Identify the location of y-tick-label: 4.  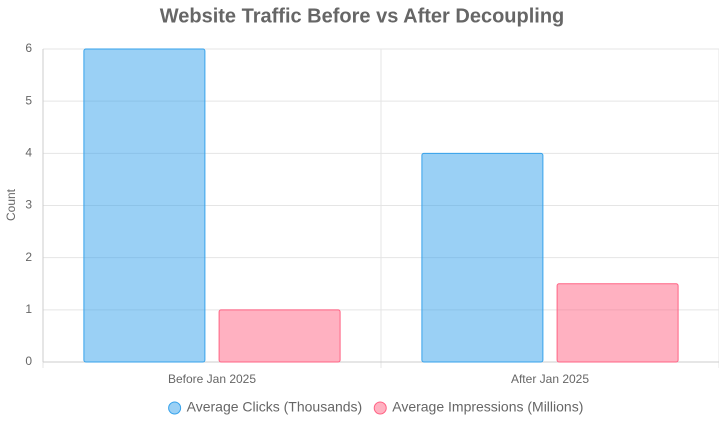
(28, 153).